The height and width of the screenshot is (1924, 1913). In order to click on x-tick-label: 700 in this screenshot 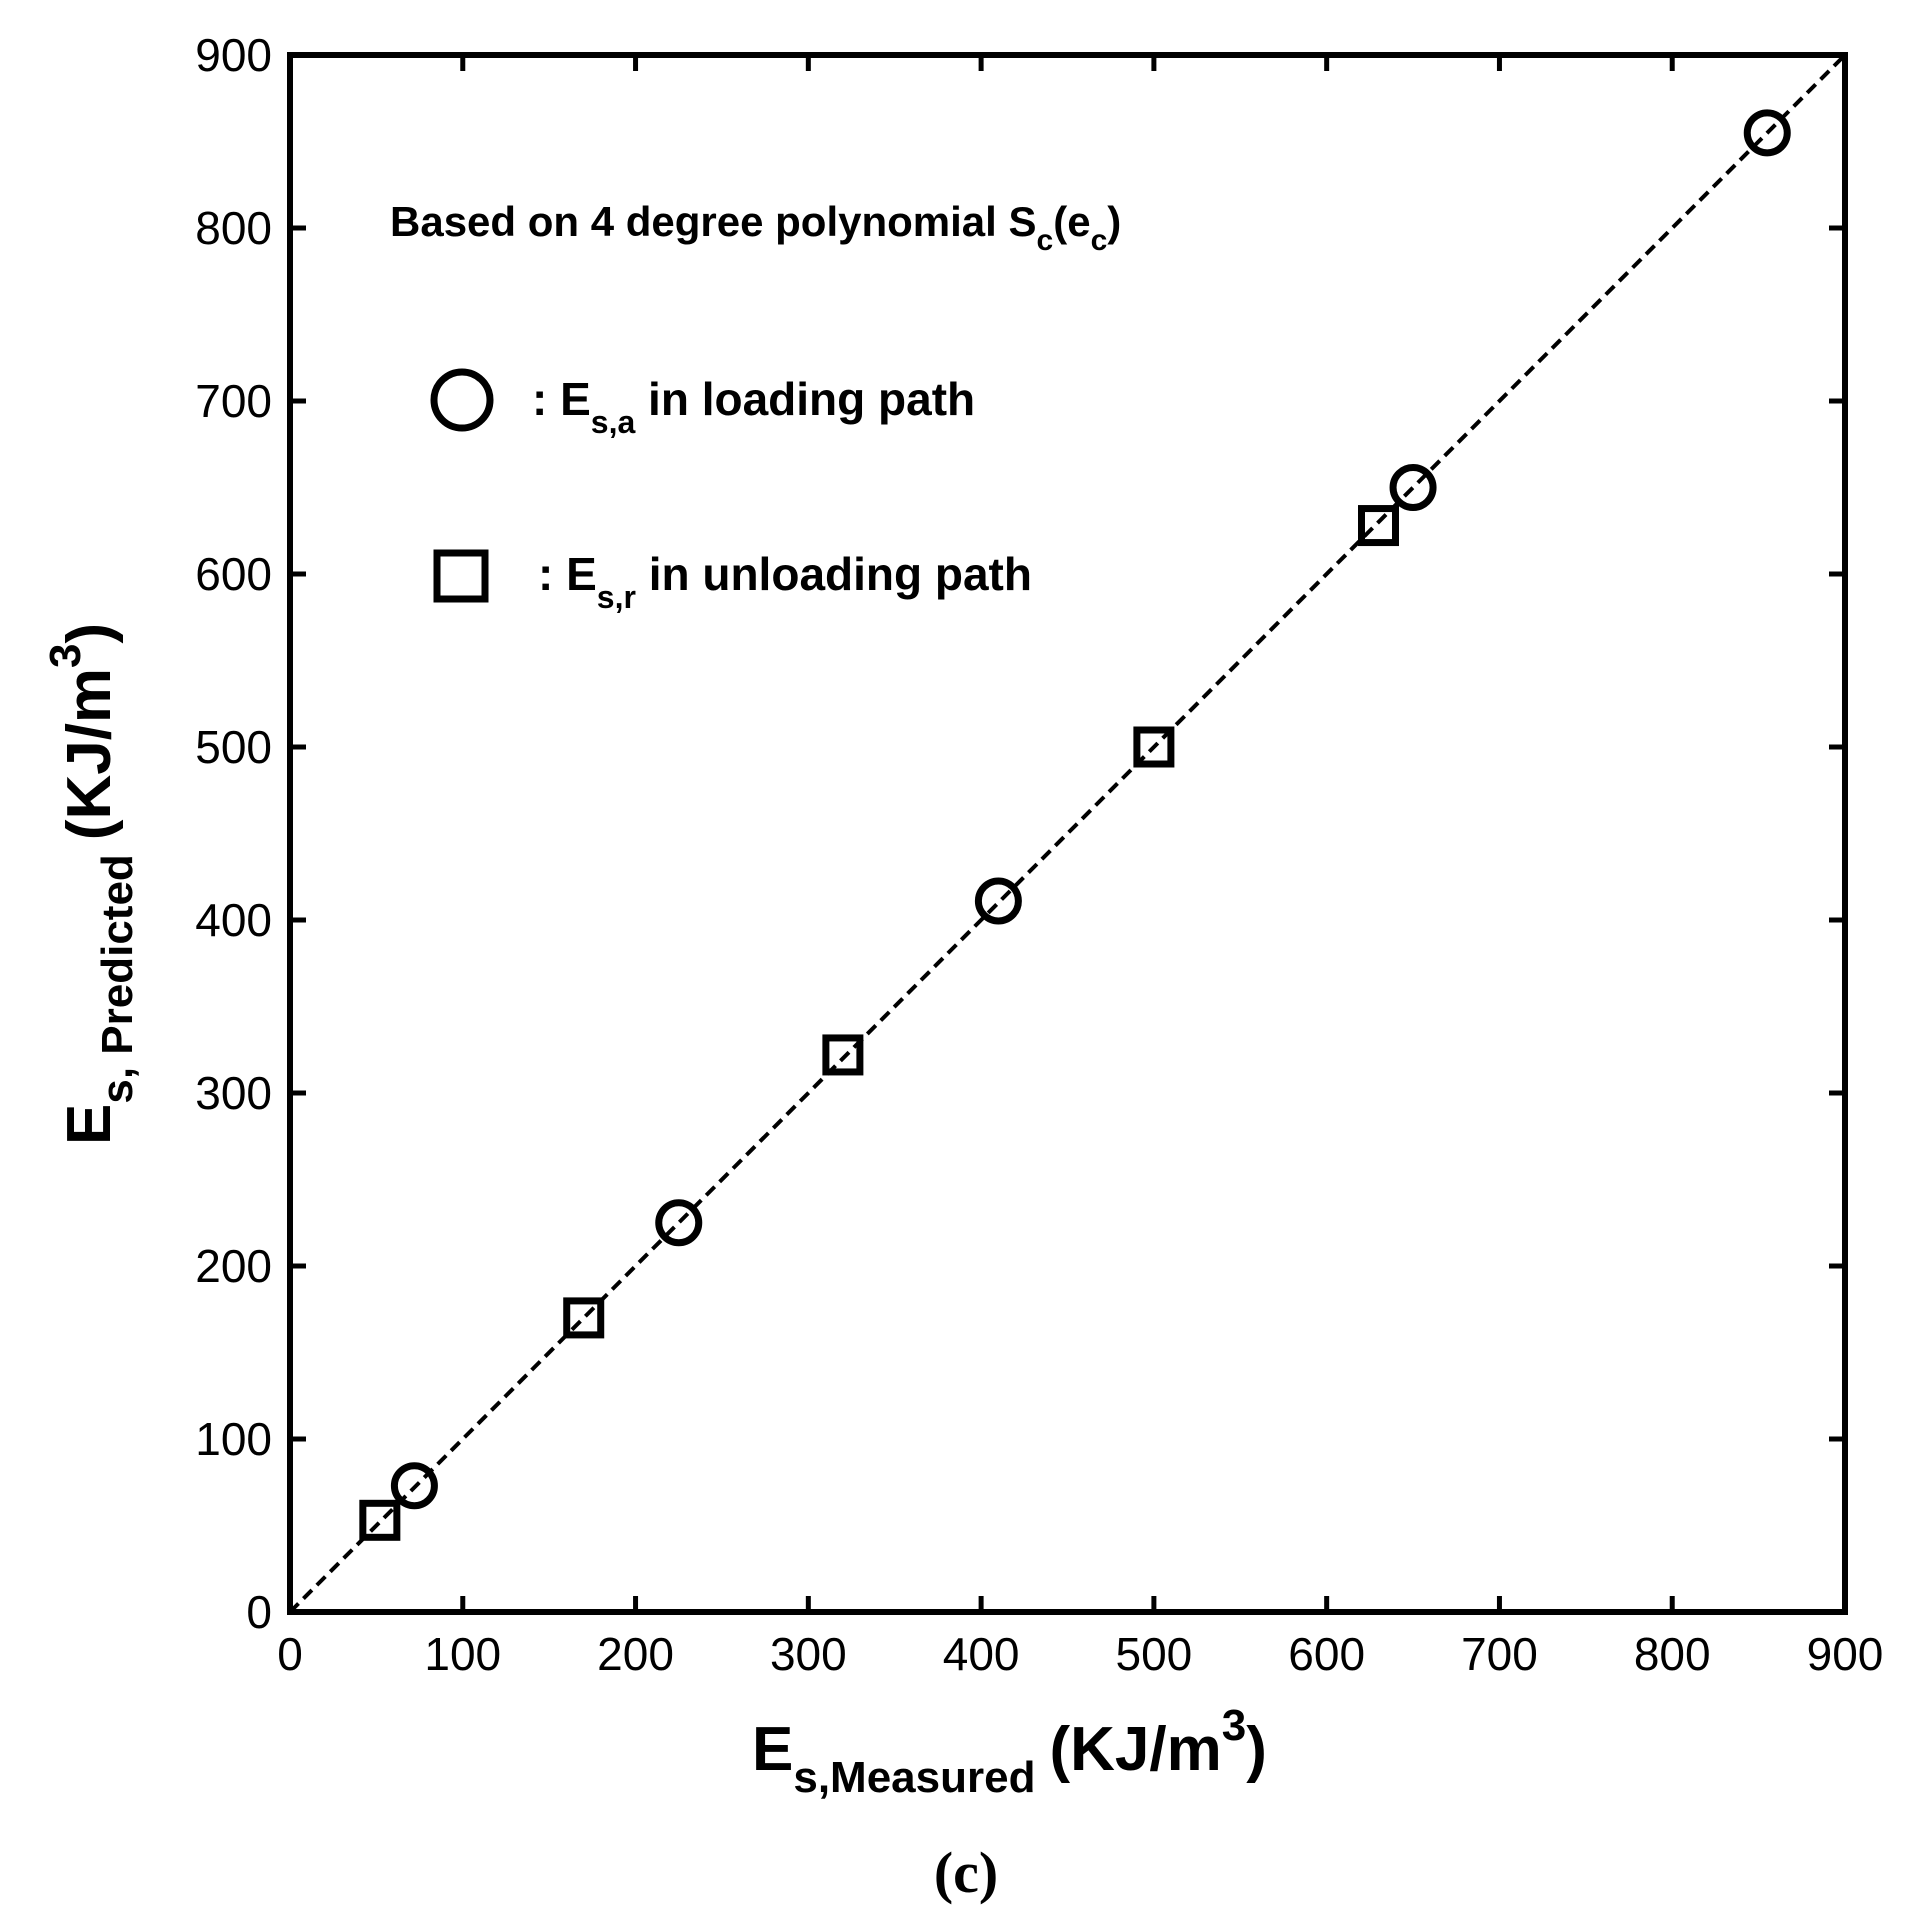, I will do `click(1499, 1654)`.